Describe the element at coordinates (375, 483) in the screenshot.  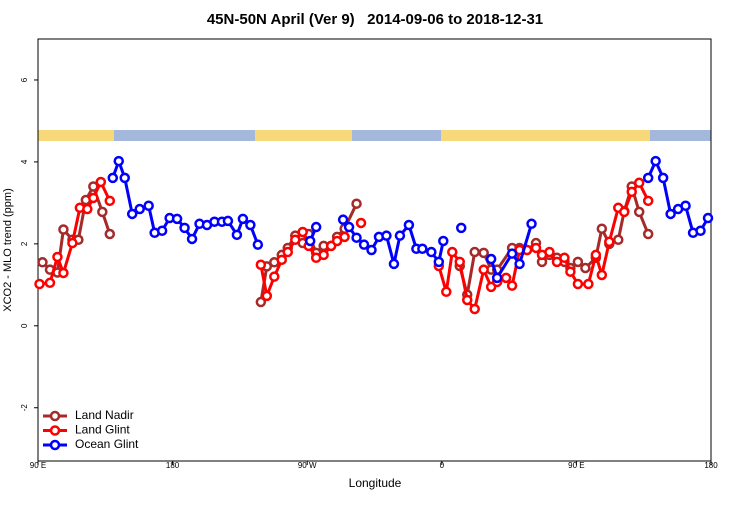
I see `x-axis-label: Longitude` at that location.